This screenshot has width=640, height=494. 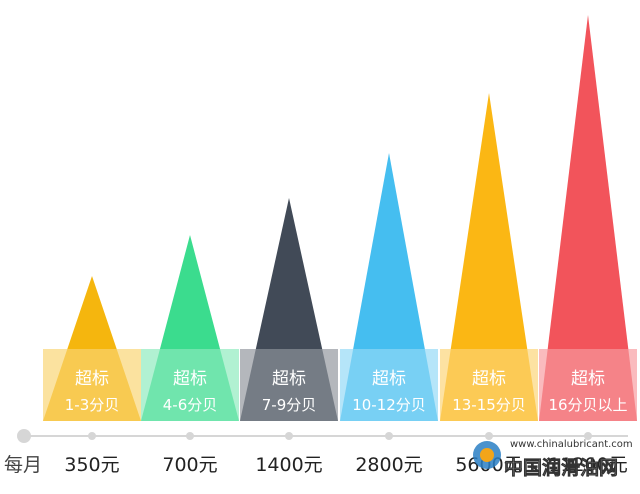 What do you see at coordinates (588, 379) in the screenshot?
I see `bar-label-top-6: 超标` at bounding box center [588, 379].